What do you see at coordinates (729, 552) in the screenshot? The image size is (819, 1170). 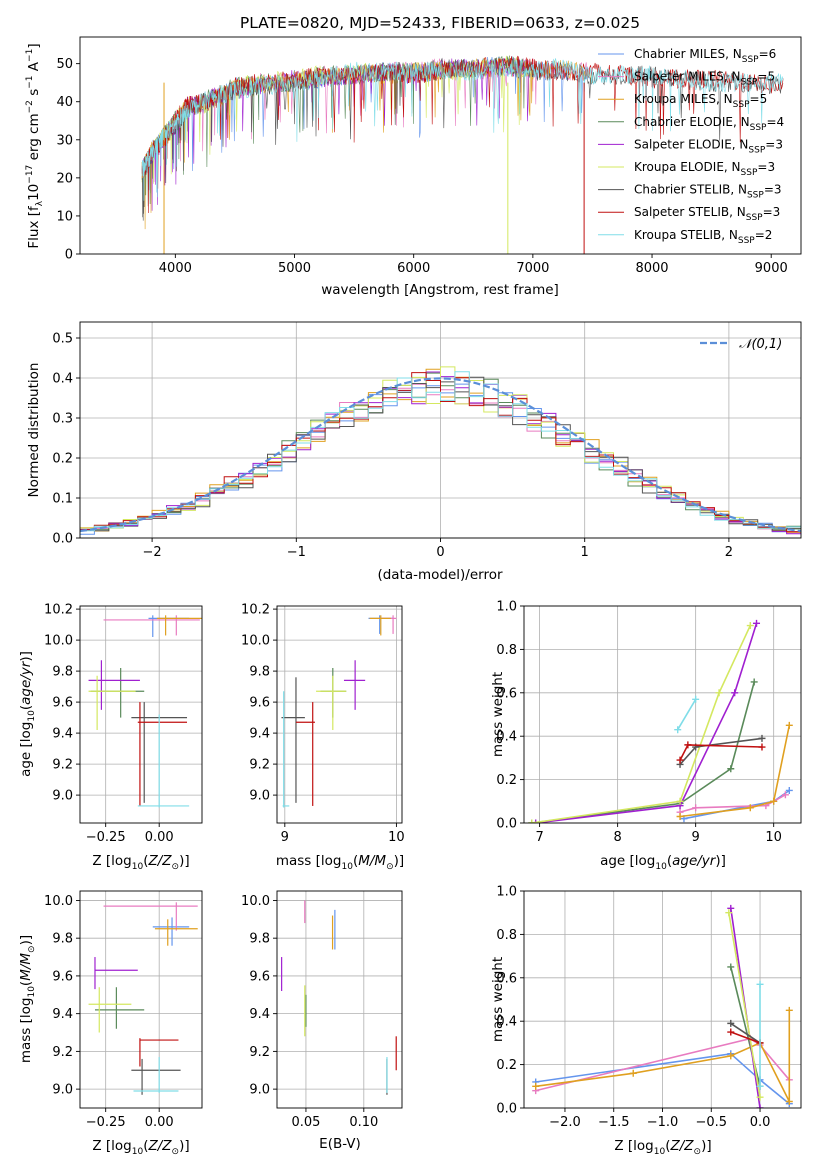 I see `x-tick-label: 2` at bounding box center [729, 552].